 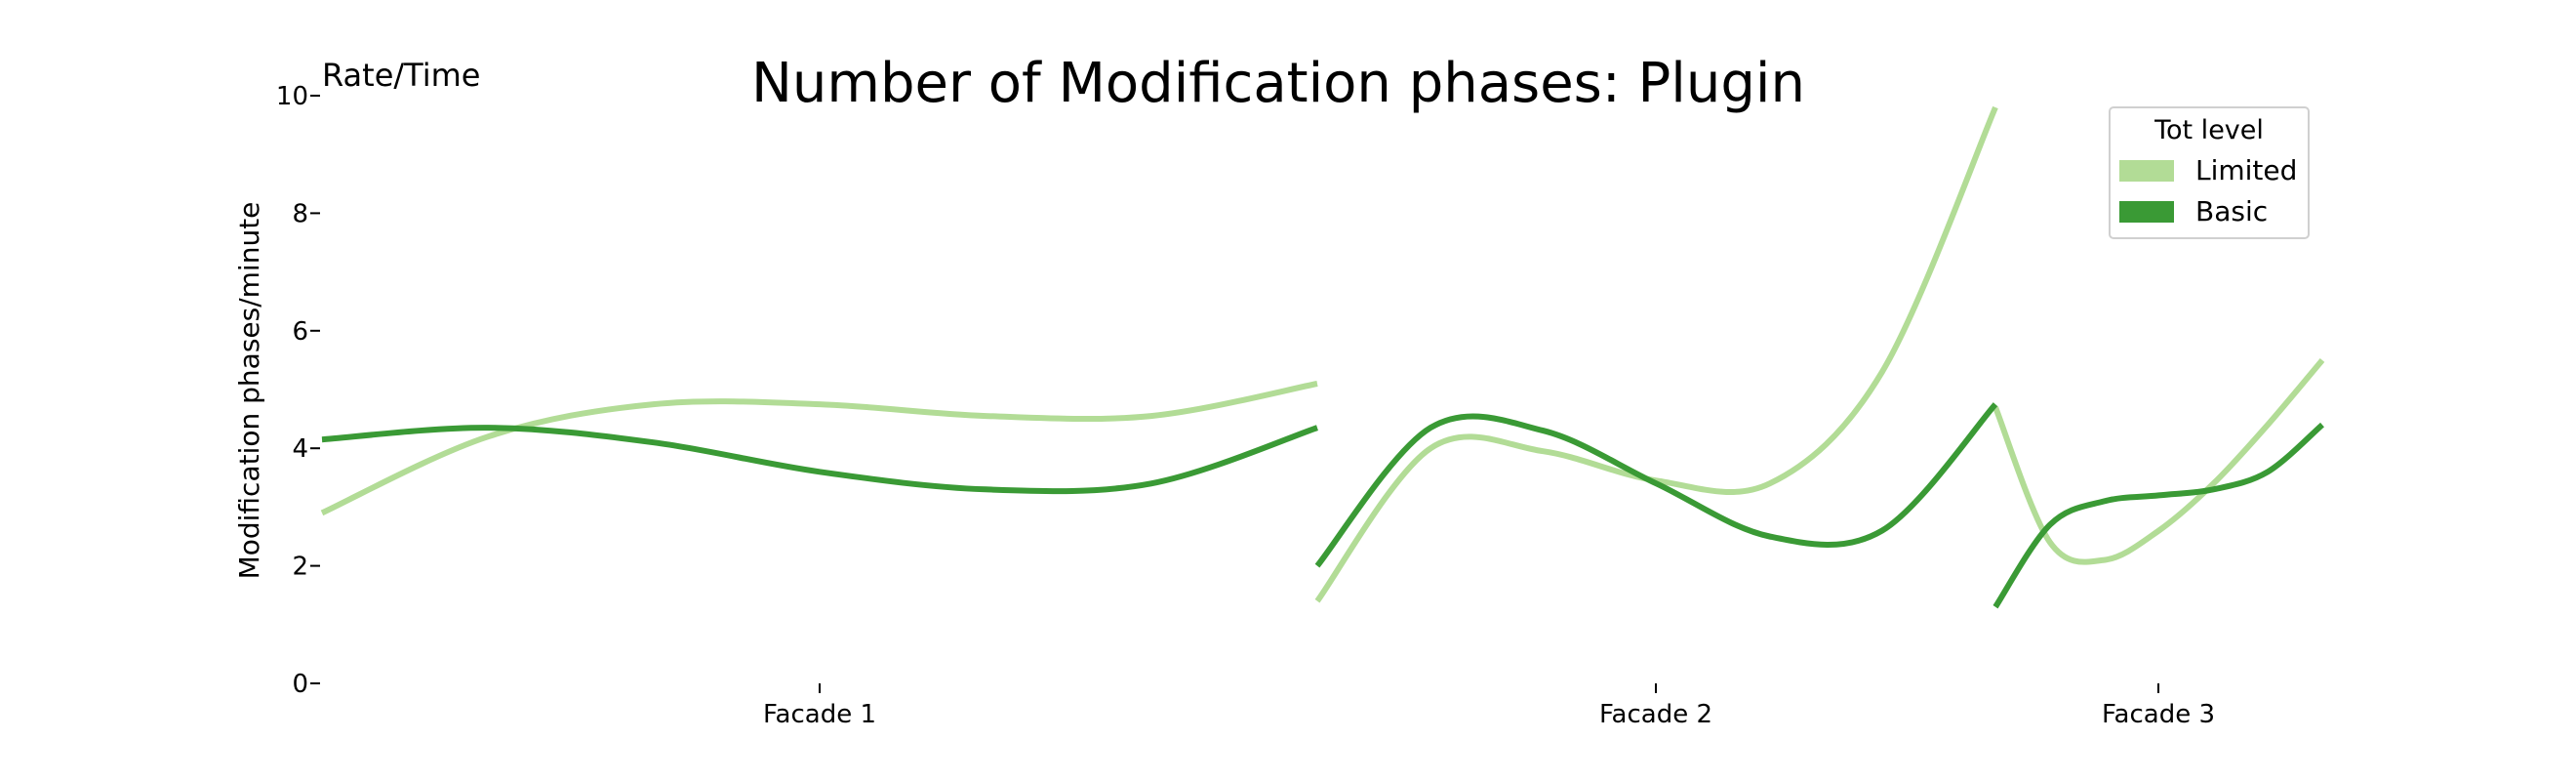 What do you see at coordinates (292, 96) in the screenshot?
I see `y-tick-label: 10` at bounding box center [292, 96].